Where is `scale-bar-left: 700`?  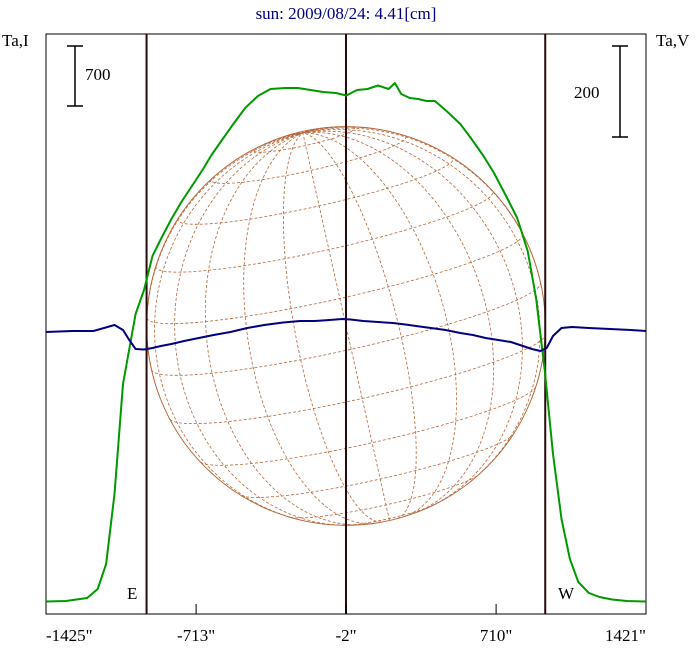
scale-bar-left: 700 is located at coordinates (89, 76).